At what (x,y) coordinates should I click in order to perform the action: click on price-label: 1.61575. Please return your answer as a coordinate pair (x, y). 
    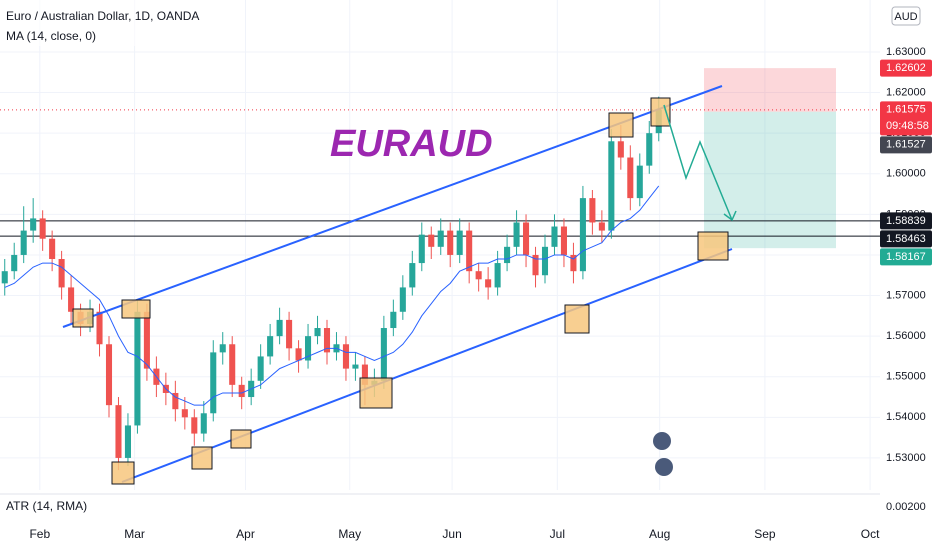
    Looking at the image, I should click on (906, 110).